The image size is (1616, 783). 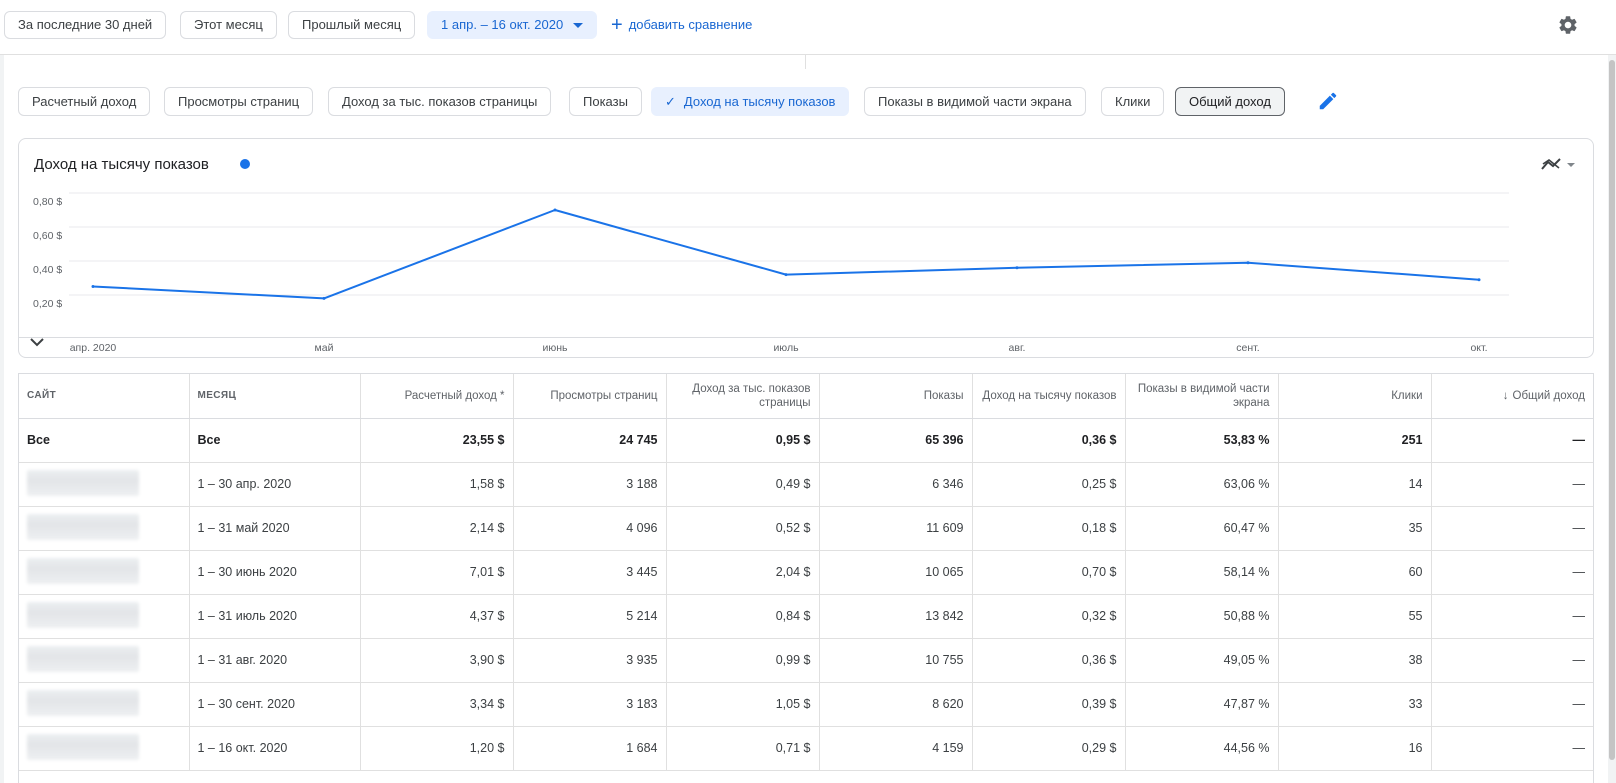 What do you see at coordinates (670, 101) in the screenshot?
I see `check-icon: ✓` at bounding box center [670, 101].